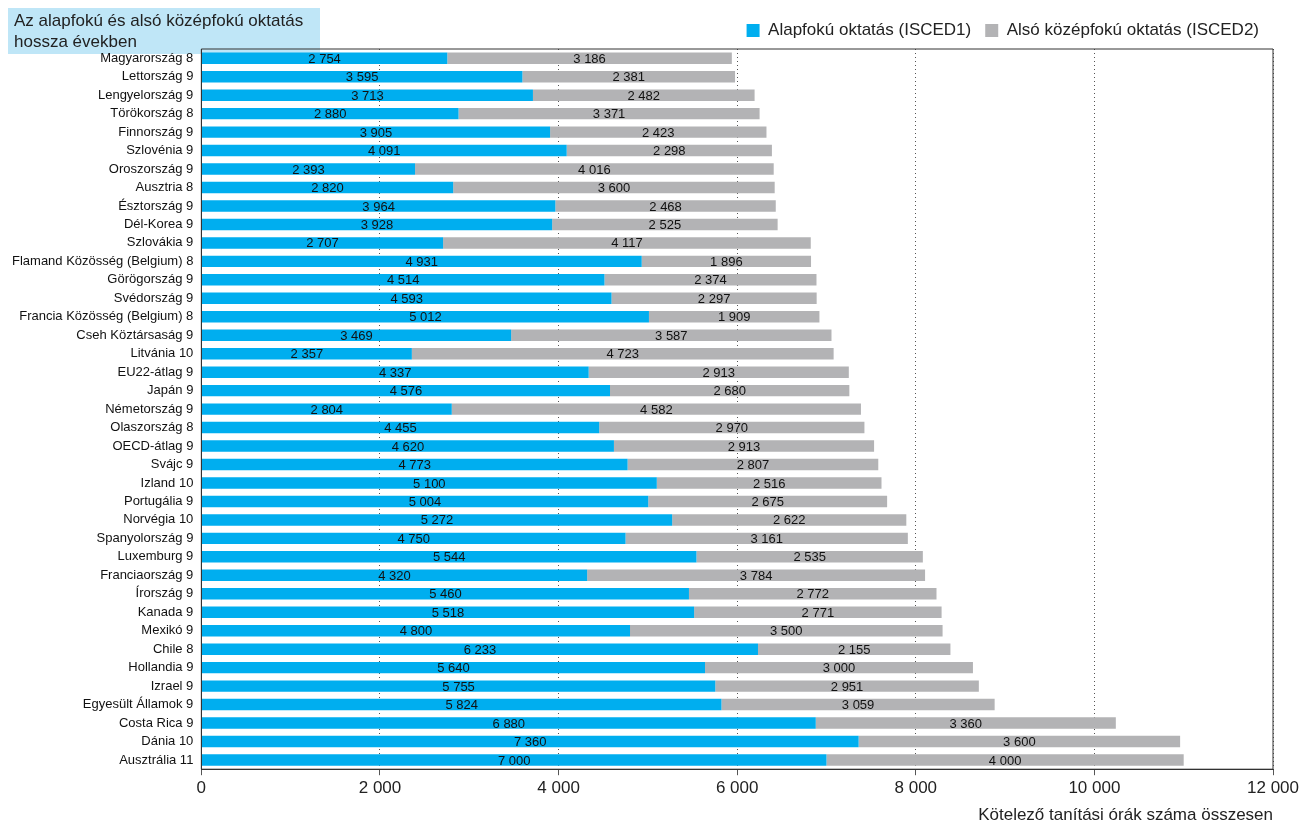  Describe the element at coordinates (106, 316) in the screenshot. I see `y-tick-label: Francia Közösség (Belgium) 8` at that location.